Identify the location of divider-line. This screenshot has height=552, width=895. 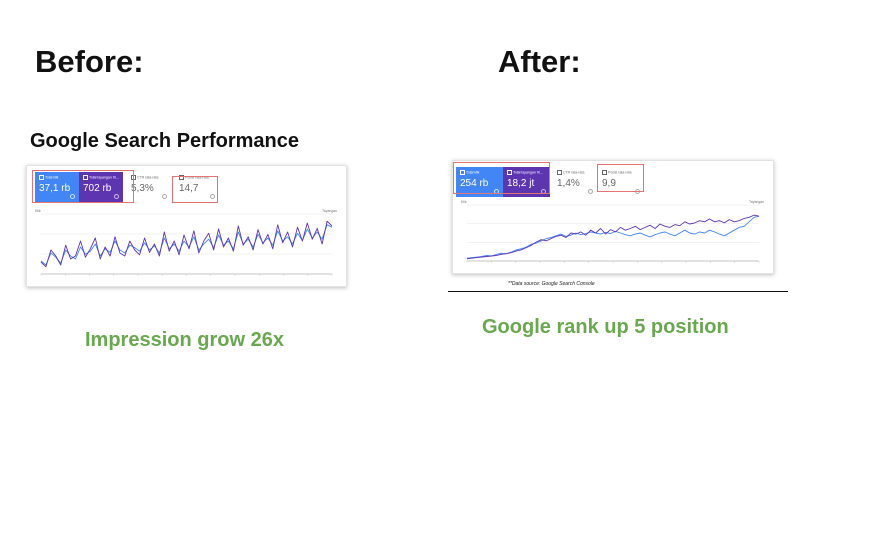
(618, 291).